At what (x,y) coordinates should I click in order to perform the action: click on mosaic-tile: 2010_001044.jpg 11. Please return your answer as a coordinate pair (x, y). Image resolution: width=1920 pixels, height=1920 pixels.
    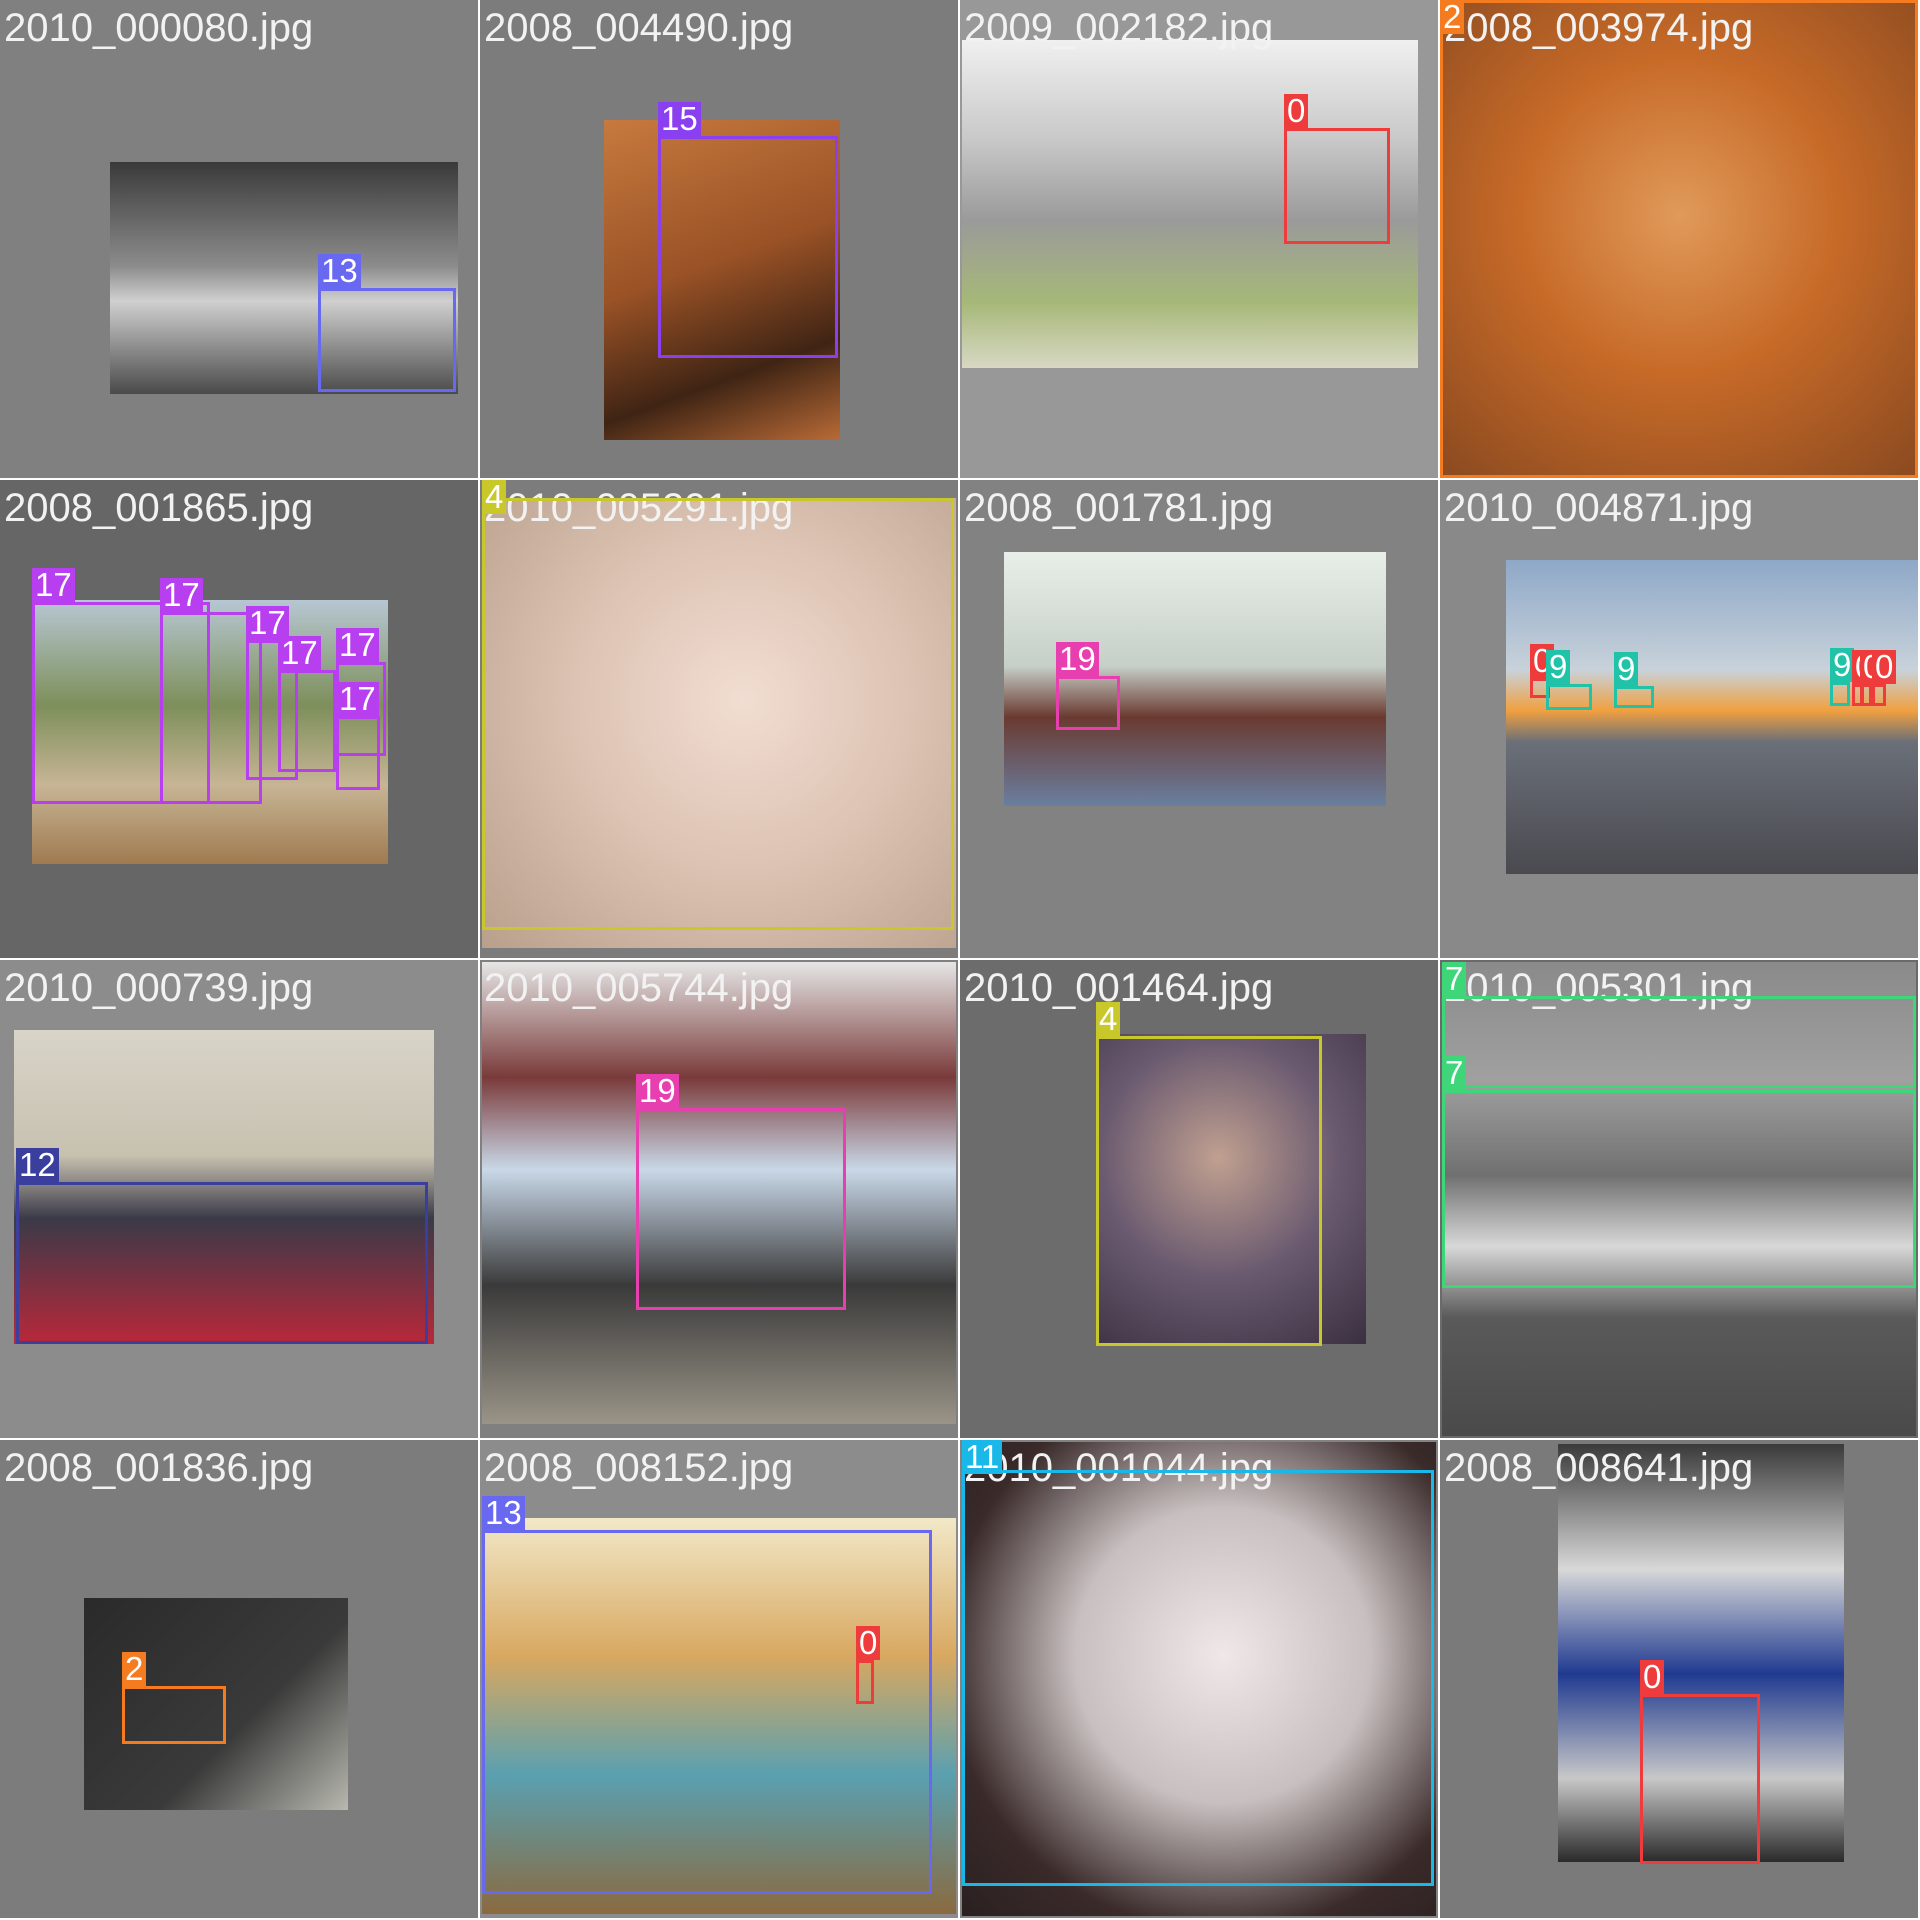
    Looking at the image, I should click on (1199, 1679).